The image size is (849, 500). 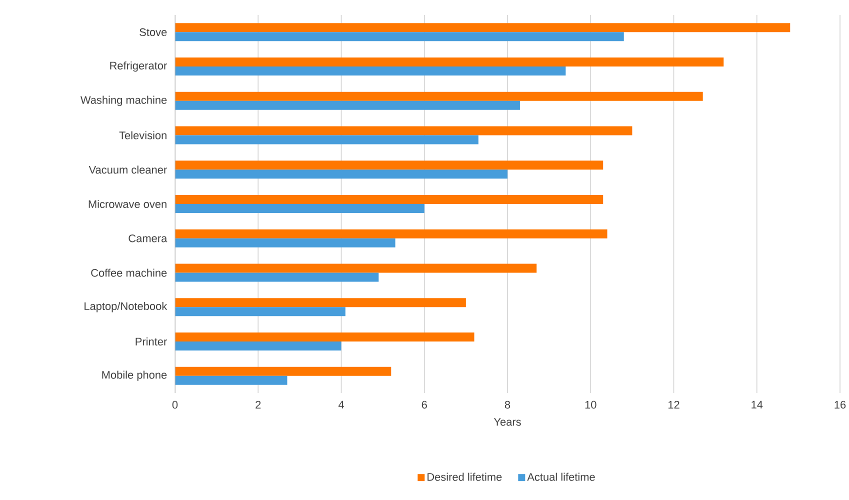 What do you see at coordinates (127, 204) in the screenshot?
I see `y-tick-label: Microwave oven` at bounding box center [127, 204].